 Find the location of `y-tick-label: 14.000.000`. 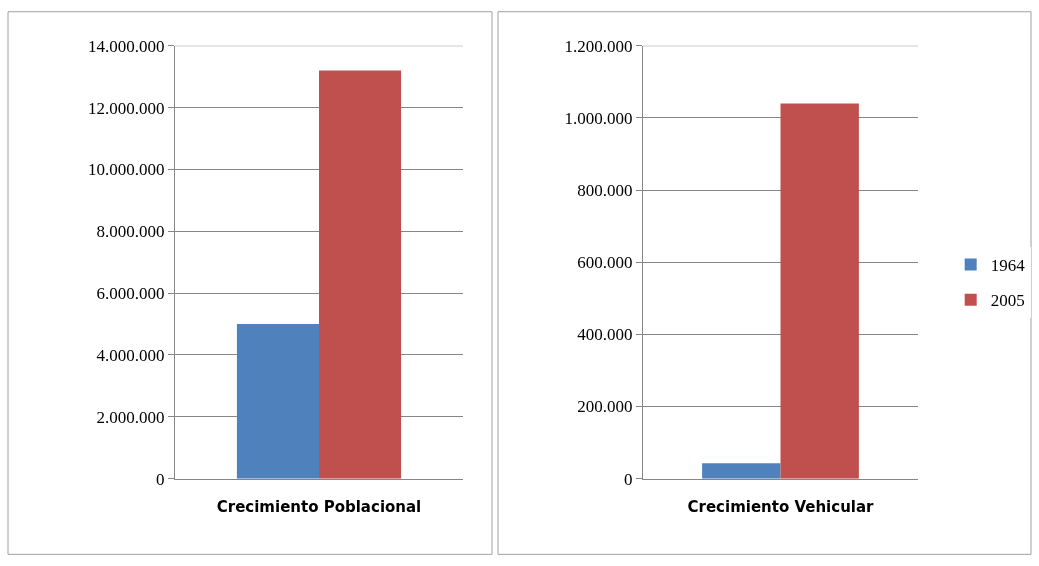

y-tick-label: 14.000.000 is located at coordinates (126, 46).